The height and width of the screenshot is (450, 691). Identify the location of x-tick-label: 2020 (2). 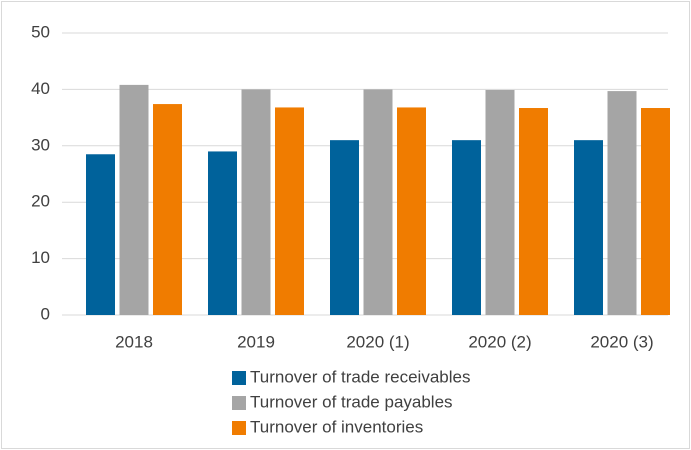
(499, 341).